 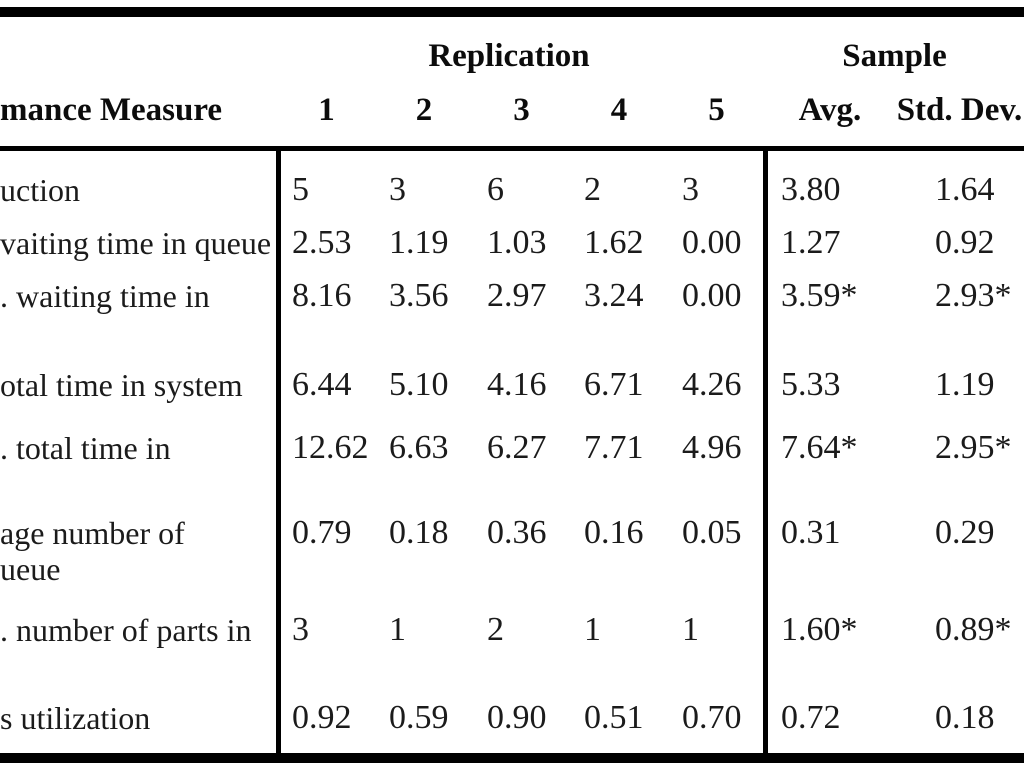 I want to click on replication-value: 3.24, so click(x=614, y=295).